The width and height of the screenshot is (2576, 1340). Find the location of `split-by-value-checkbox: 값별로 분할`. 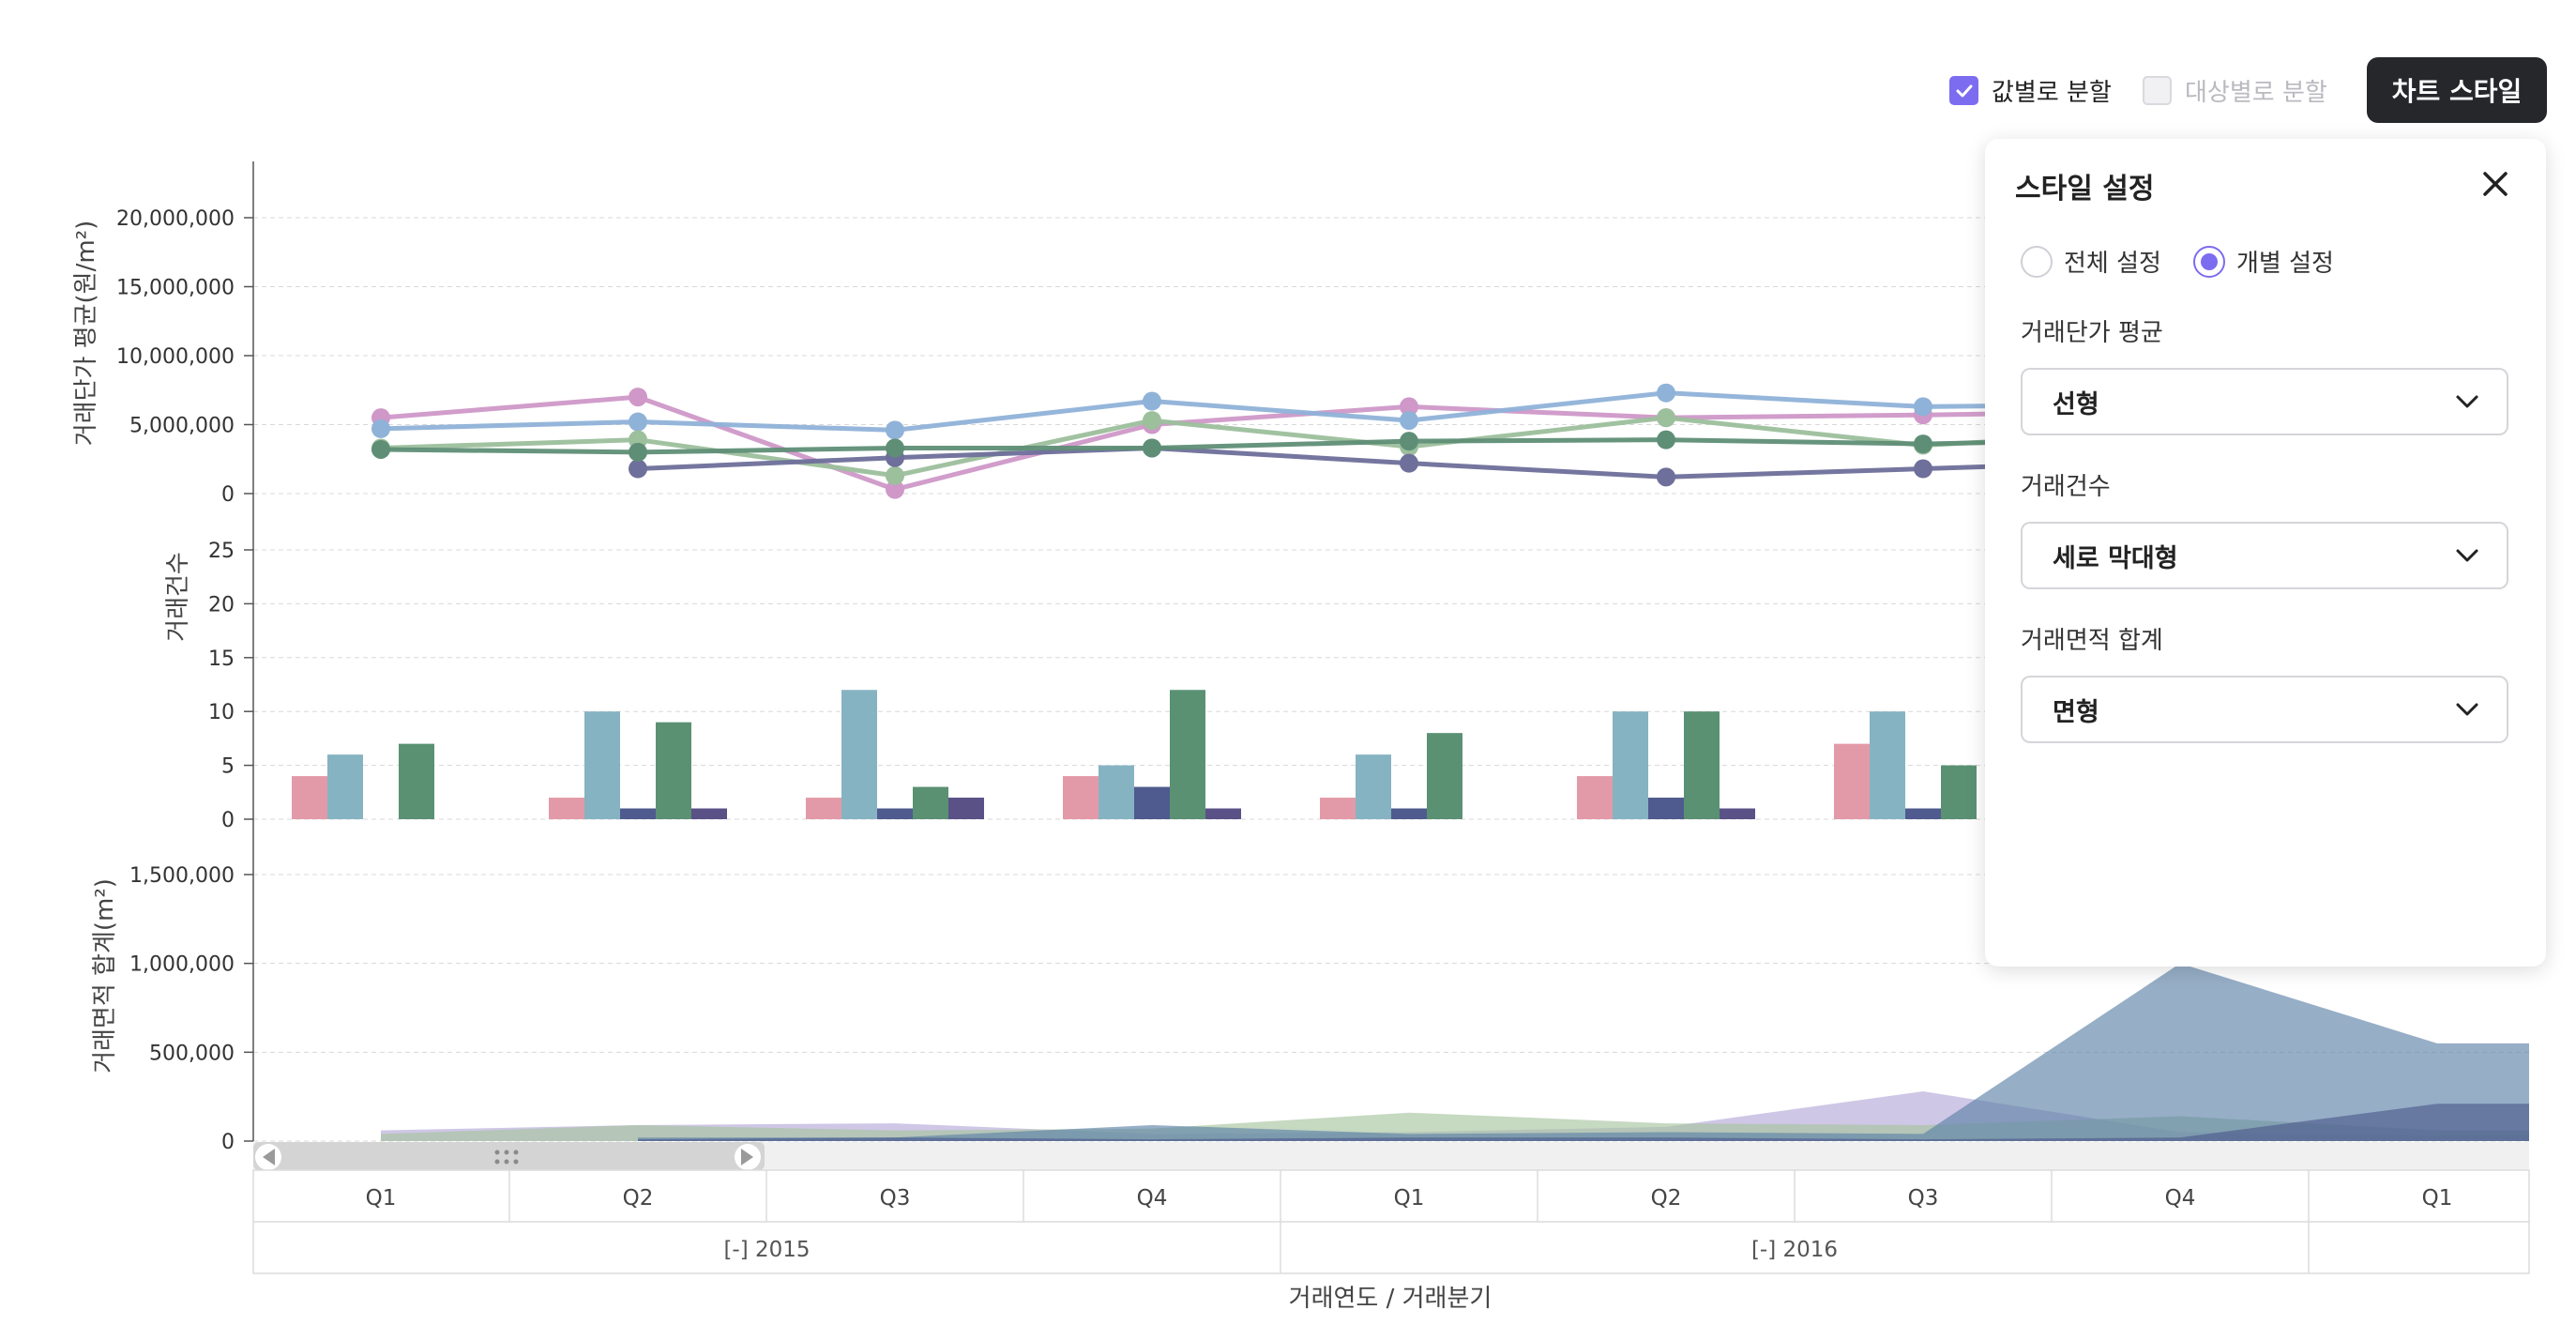

split-by-value-checkbox: 값별로 분할 is located at coordinates (2030, 90).